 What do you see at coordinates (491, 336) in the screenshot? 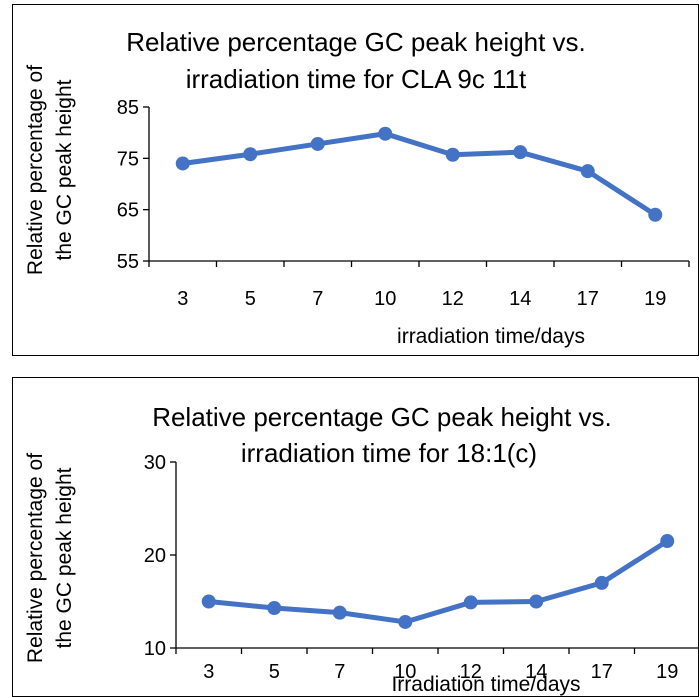
I see `x-axis-label: irradiation time/days` at bounding box center [491, 336].